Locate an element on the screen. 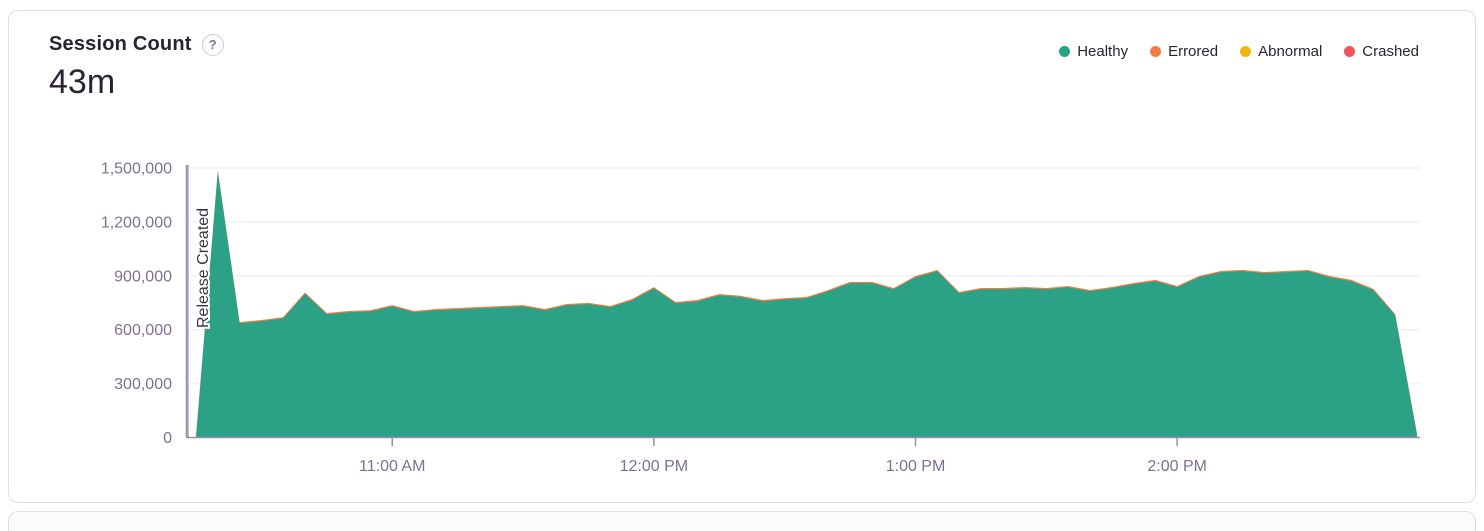 The image size is (1484, 531). chart-legend: Healthy Errored Abnormal Crashed is located at coordinates (1239, 51).